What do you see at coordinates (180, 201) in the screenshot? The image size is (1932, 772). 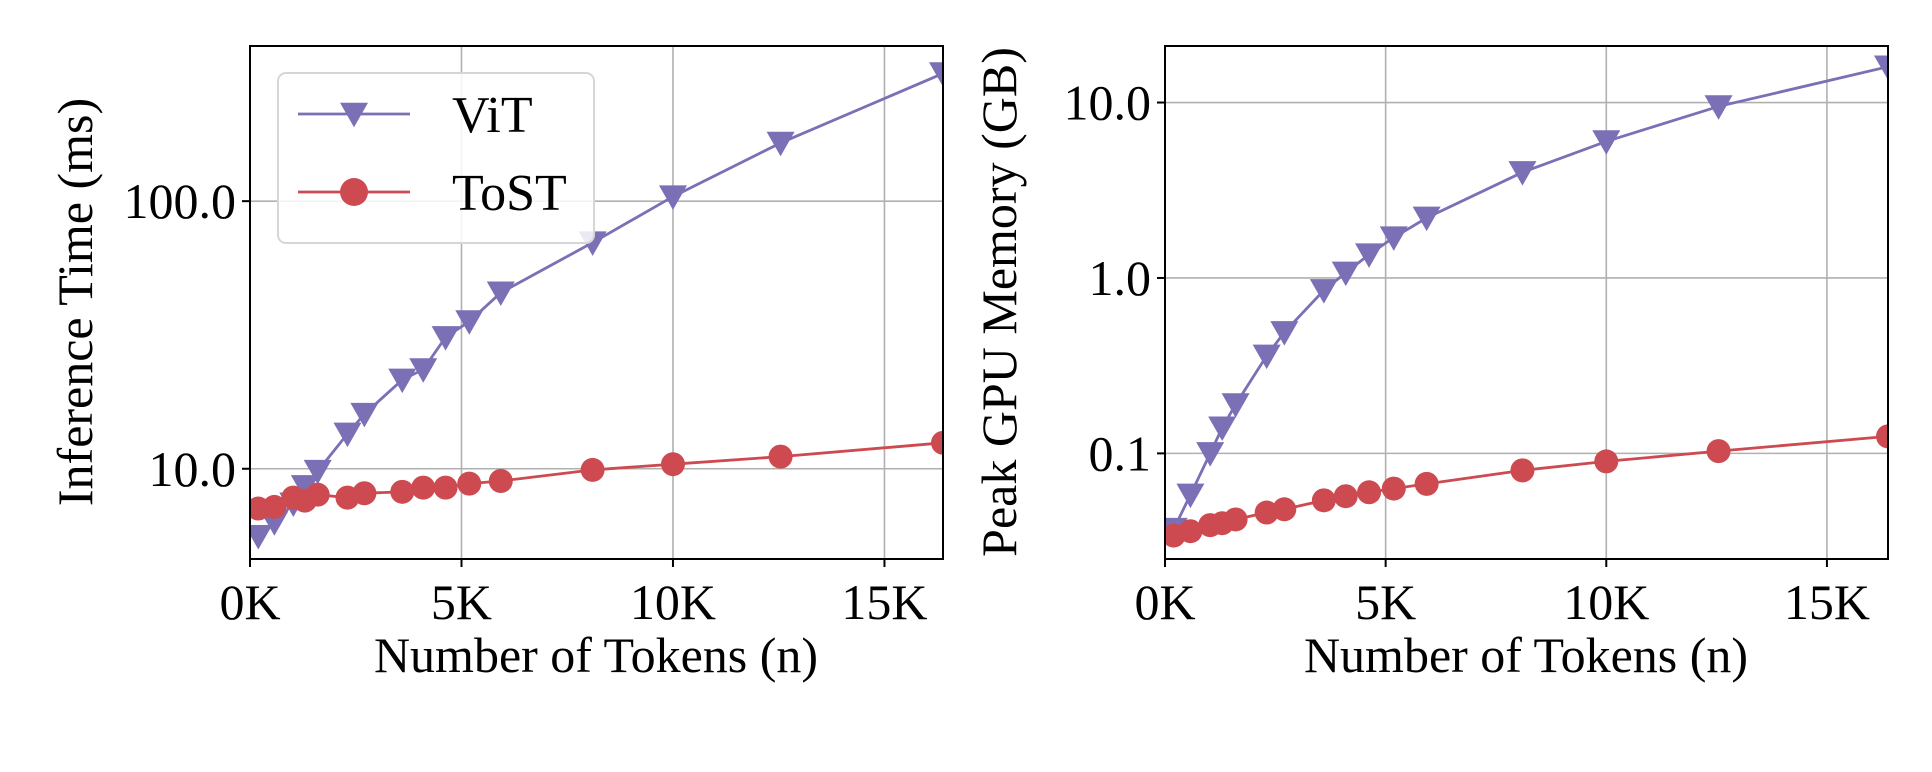 I see `y-tick-label: 100.0` at bounding box center [180, 201].